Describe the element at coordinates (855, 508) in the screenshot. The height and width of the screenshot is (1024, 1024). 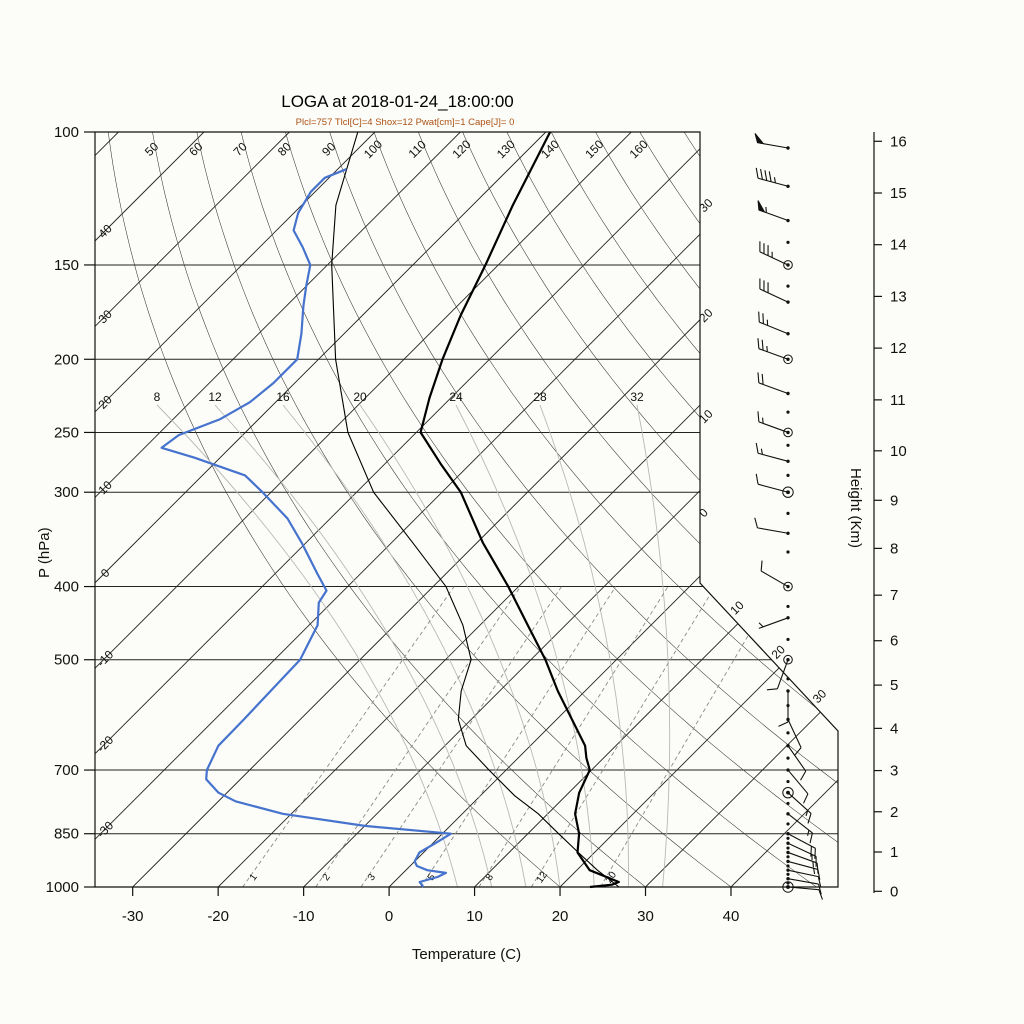
I see `height-axis-label: Height (Km)` at that location.